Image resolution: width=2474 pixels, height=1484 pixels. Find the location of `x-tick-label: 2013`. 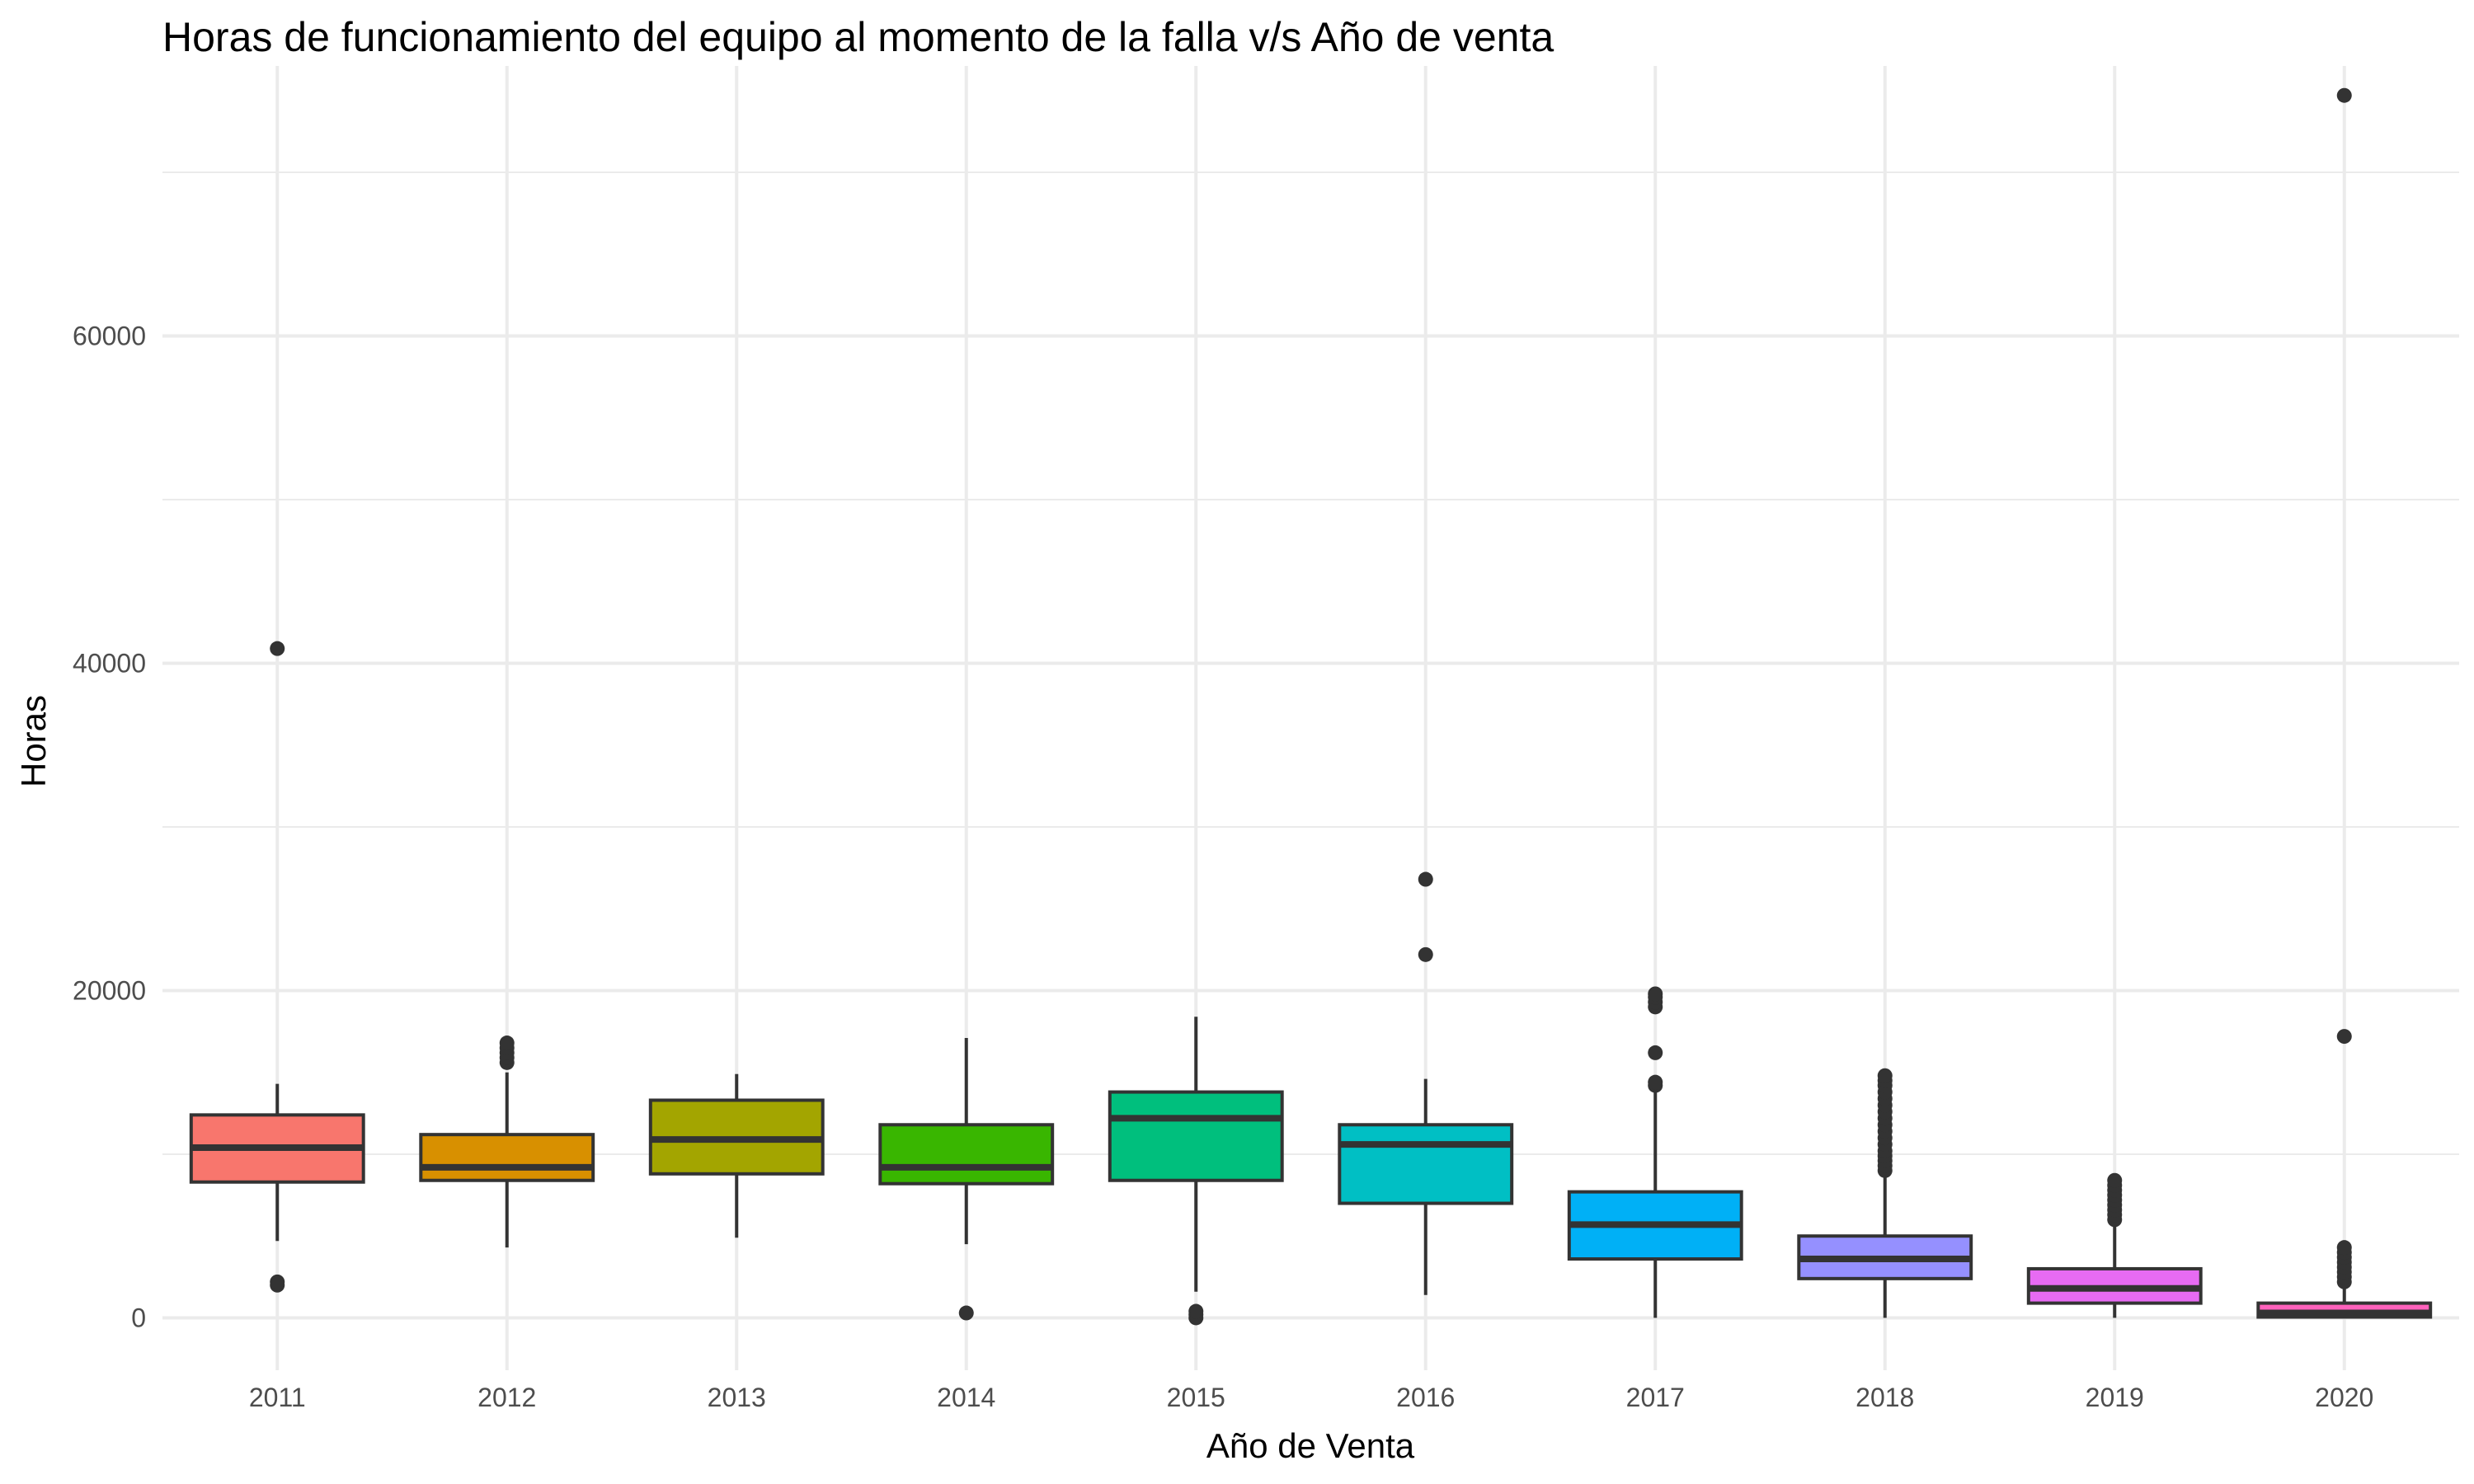

x-tick-label: 2013 is located at coordinates (737, 1397).